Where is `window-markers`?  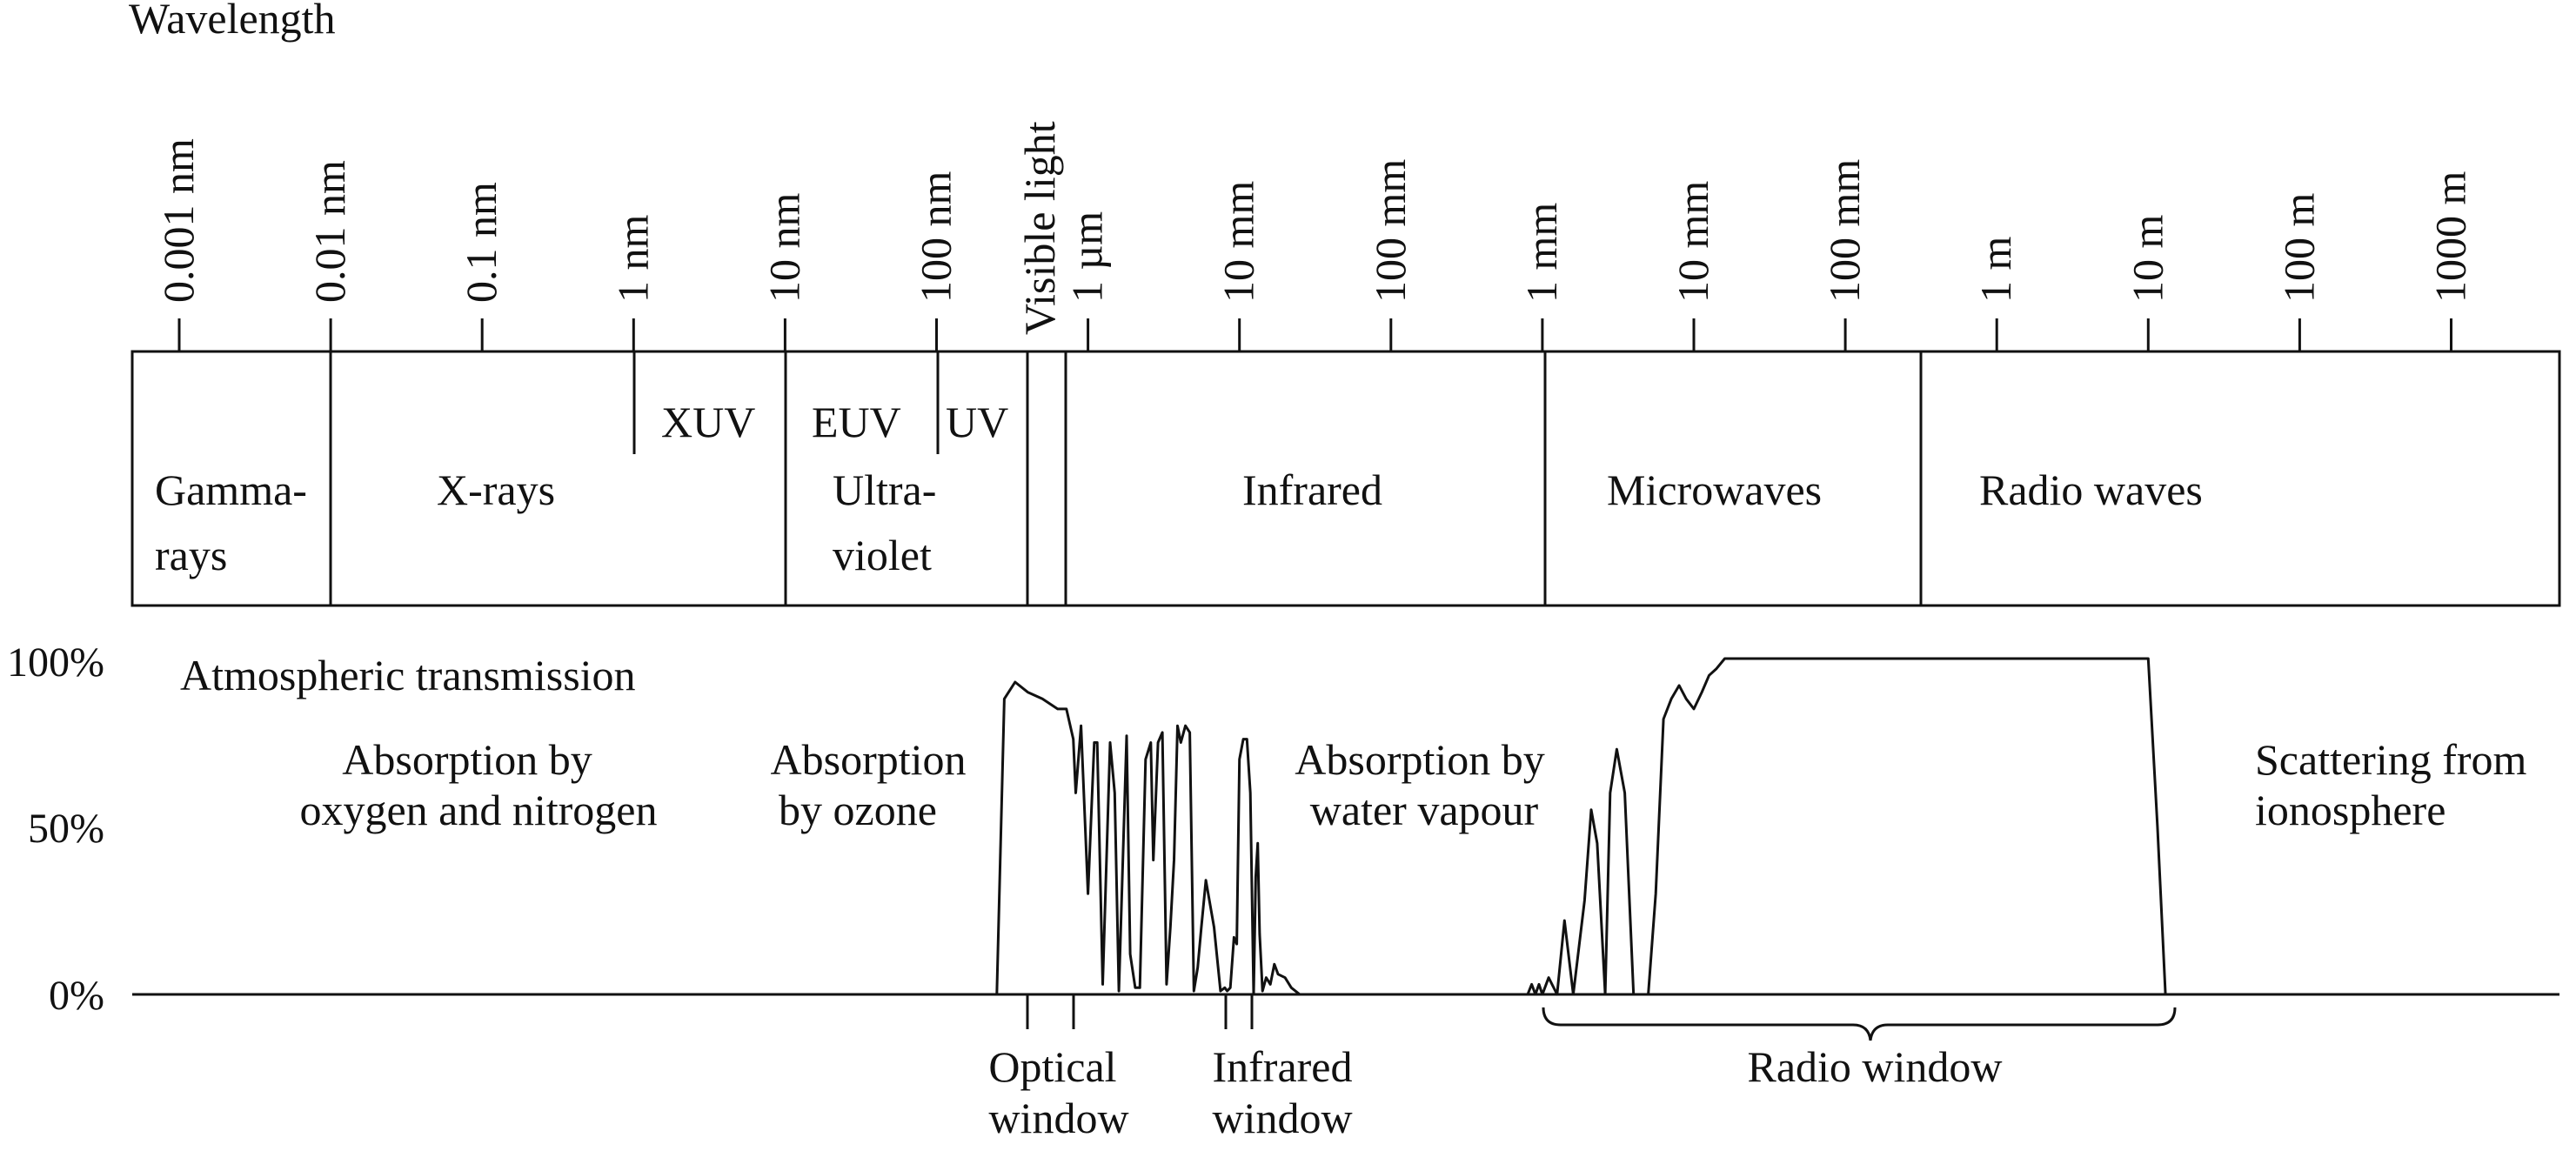
window-markers is located at coordinates (1140, 1012).